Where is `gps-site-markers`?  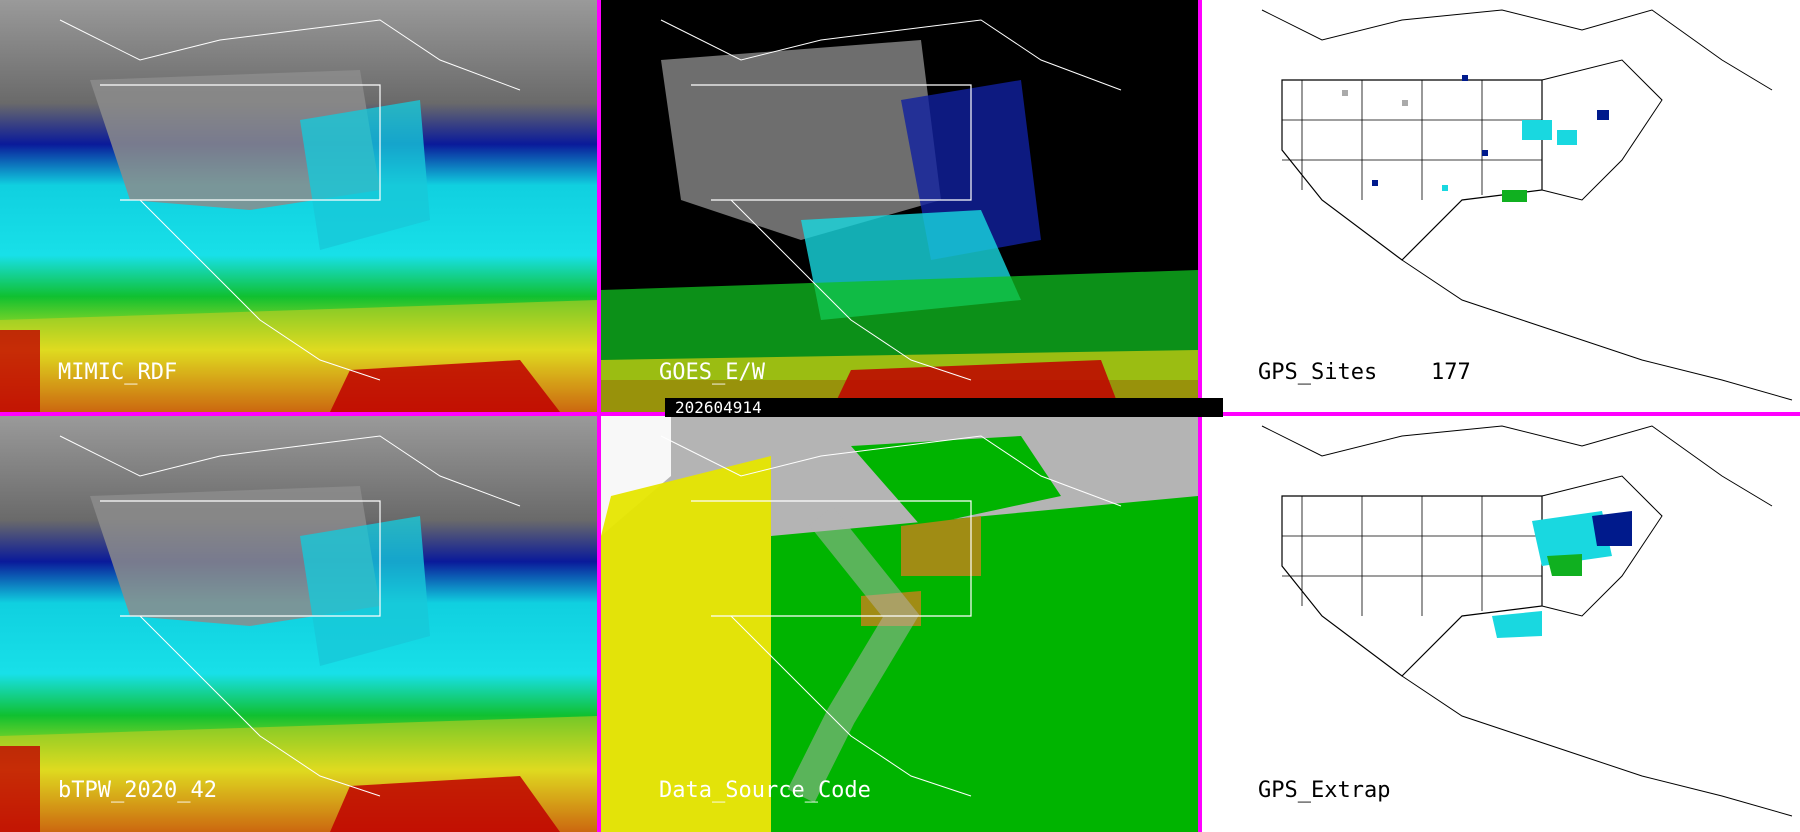
gps-site-markers is located at coordinates (1475, 138).